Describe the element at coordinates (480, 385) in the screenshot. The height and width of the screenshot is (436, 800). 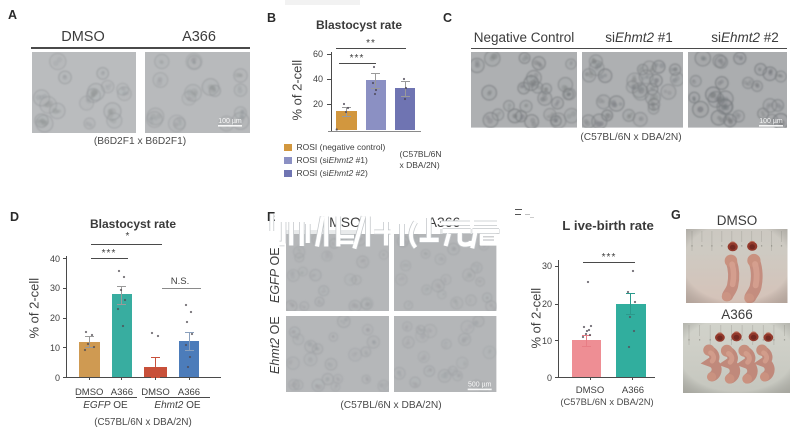
I see `svg-text: 500 µm` at that location.